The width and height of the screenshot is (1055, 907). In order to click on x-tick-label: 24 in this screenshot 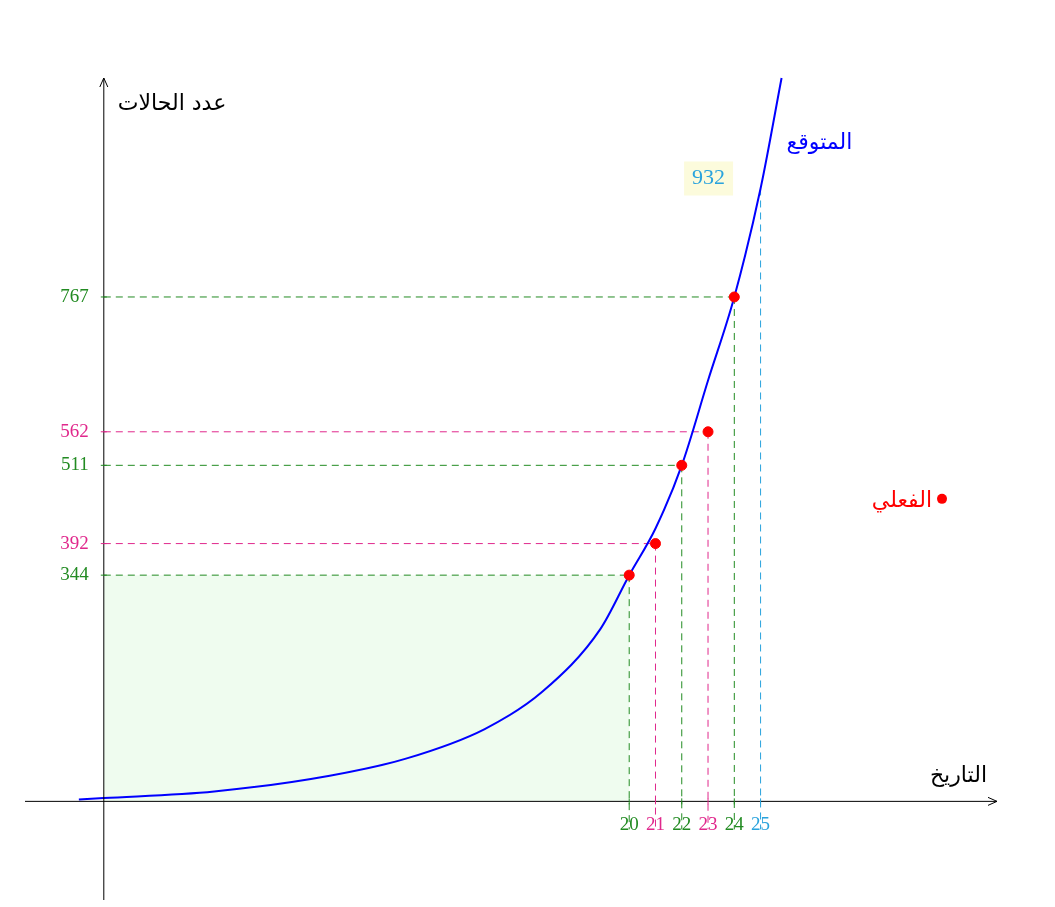, I will do `click(734, 823)`.